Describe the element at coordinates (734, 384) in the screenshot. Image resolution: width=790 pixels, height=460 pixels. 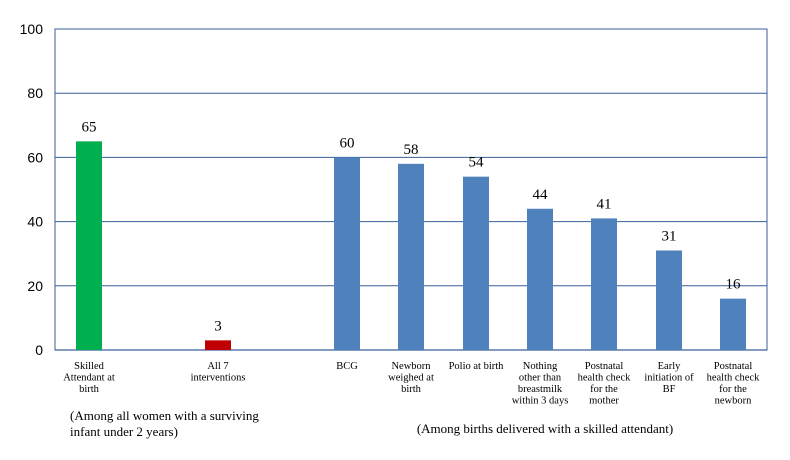
I see `x-tick-label: Postnatal health check for the newborn` at that location.